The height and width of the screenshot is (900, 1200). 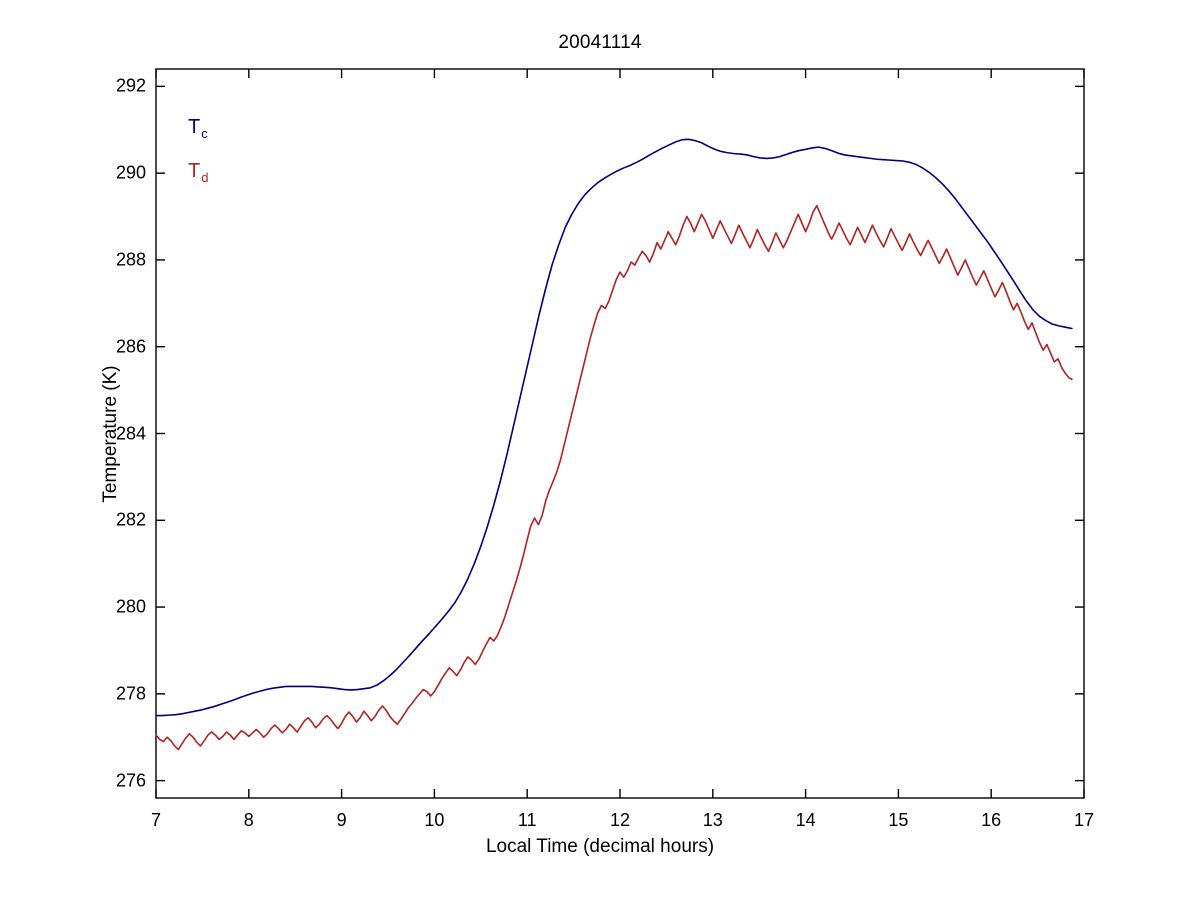 What do you see at coordinates (130, 519) in the screenshot?
I see `y-tick-label: 282` at bounding box center [130, 519].